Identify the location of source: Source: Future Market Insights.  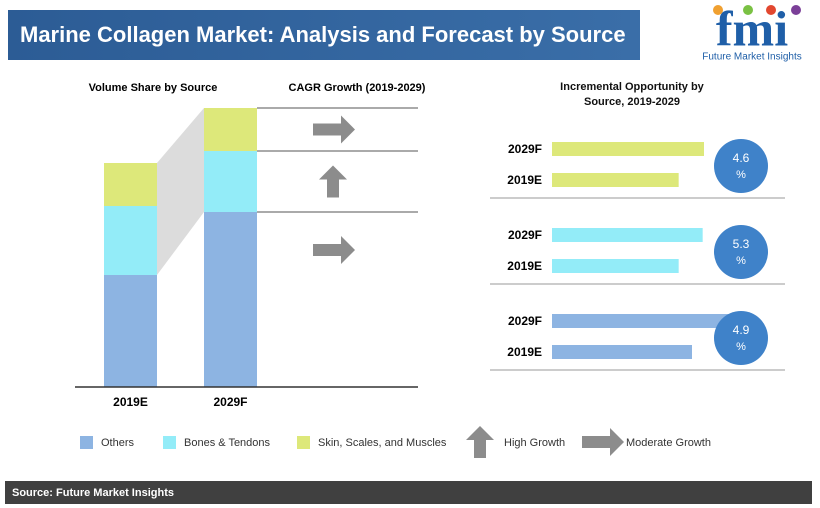
(93, 493).